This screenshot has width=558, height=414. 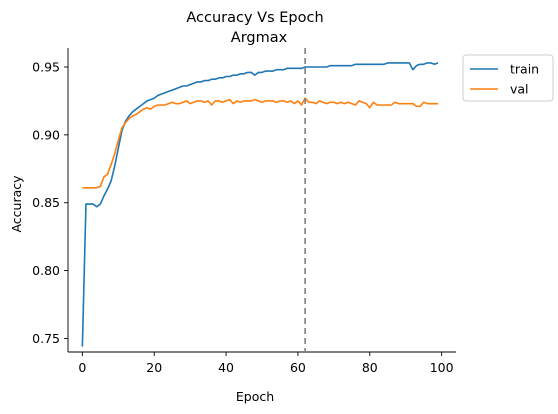 What do you see at coordinates (254, 28) in the screenshot?
I see `chart-title-group: Accuracy Vs Epoch Argmax` at bounding box center [254, 28].